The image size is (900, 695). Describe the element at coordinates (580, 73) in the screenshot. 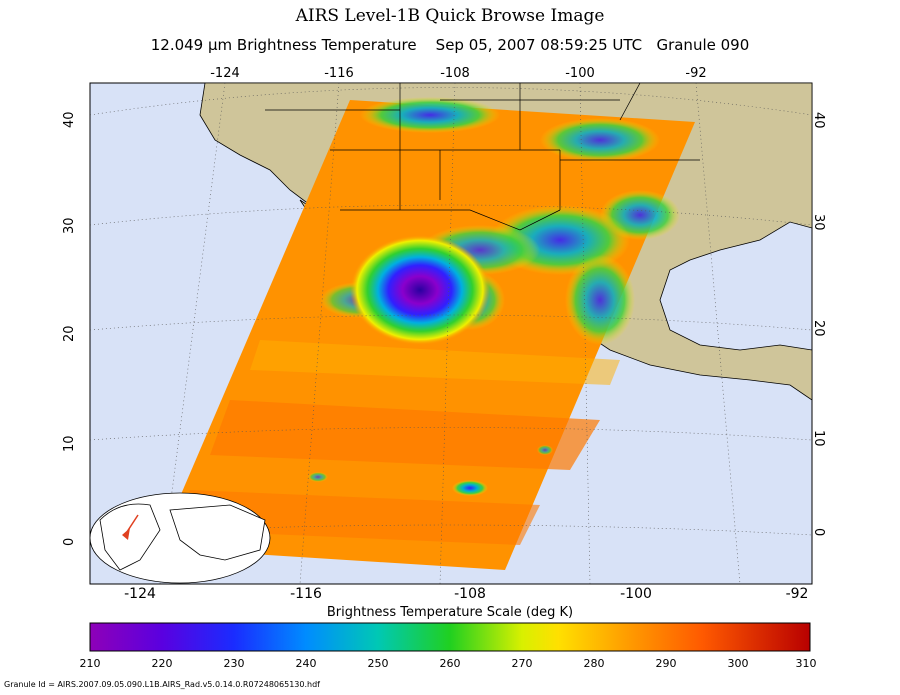

I see `lon-tick-top: -100` at that location.